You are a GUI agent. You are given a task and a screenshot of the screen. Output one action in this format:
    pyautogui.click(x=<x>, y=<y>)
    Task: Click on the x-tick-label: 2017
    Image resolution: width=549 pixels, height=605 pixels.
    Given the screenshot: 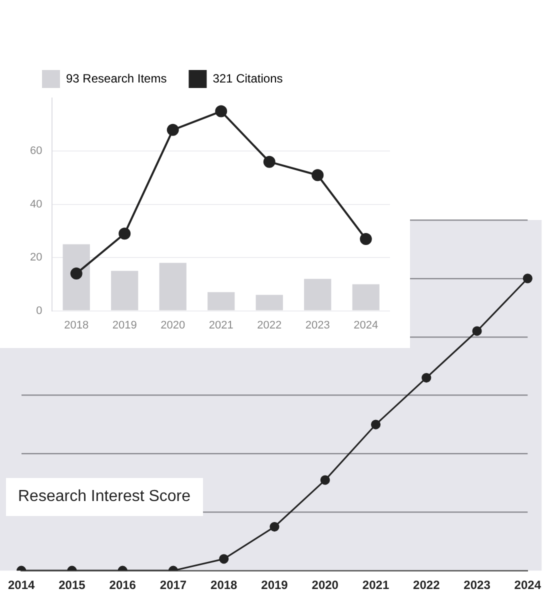 What is the action you would take?
    pyautogui.click(x=173, y=585)
    